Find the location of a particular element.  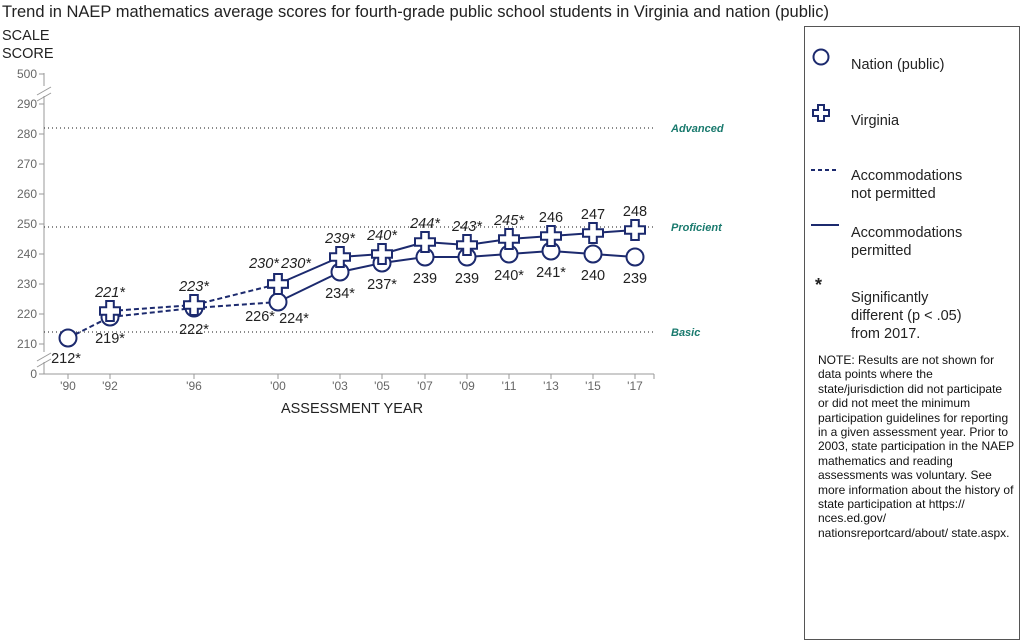

solid-line-icon is located at coordinates (825, 225).